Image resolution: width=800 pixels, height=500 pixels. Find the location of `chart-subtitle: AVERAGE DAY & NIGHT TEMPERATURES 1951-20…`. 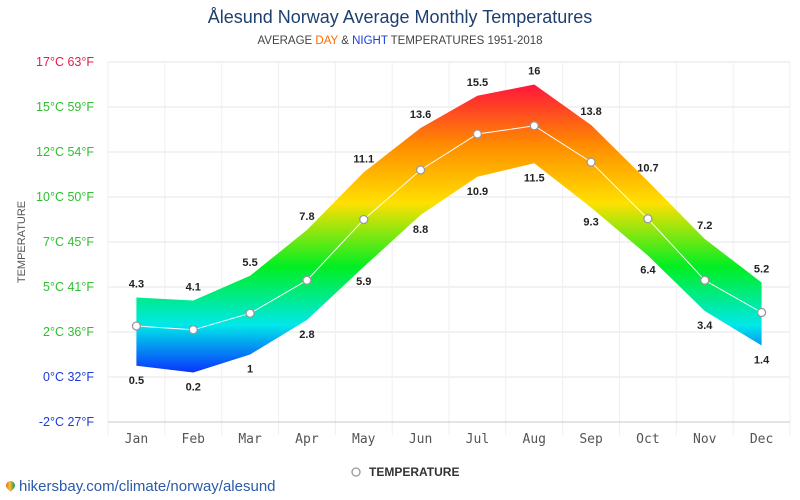

chart-subtitle: AVERAGE DAY & NIGHT TEMPERATURES 1951-20… is located at coordinates (400, 41).